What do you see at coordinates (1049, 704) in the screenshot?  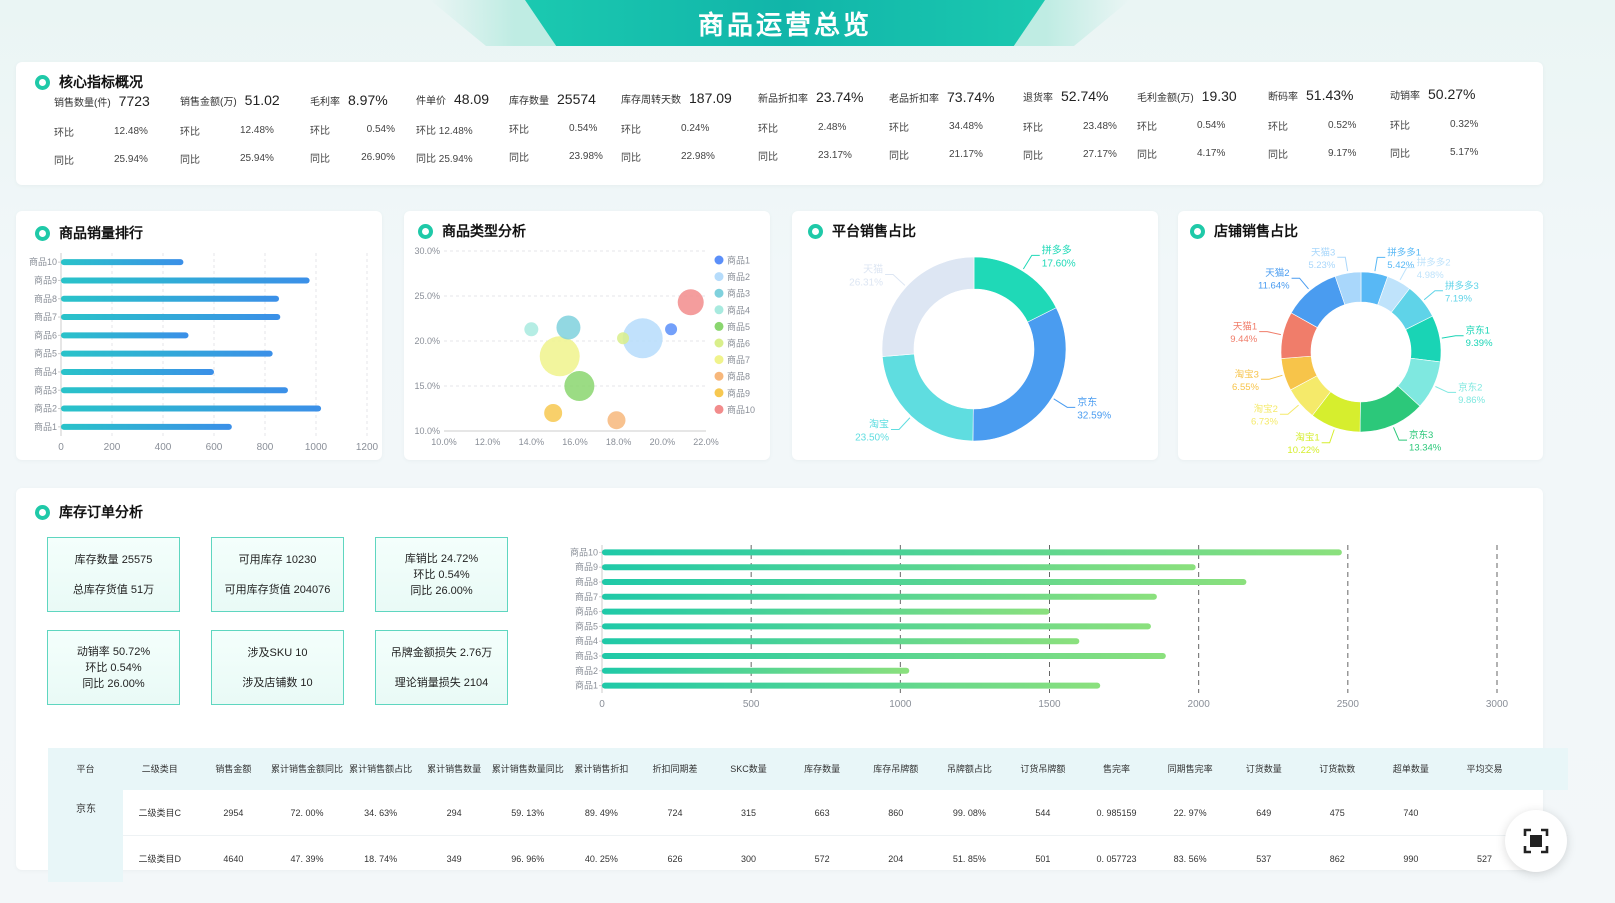 I see `x-tick-label: 1500` at bounding box center [1049, 704].